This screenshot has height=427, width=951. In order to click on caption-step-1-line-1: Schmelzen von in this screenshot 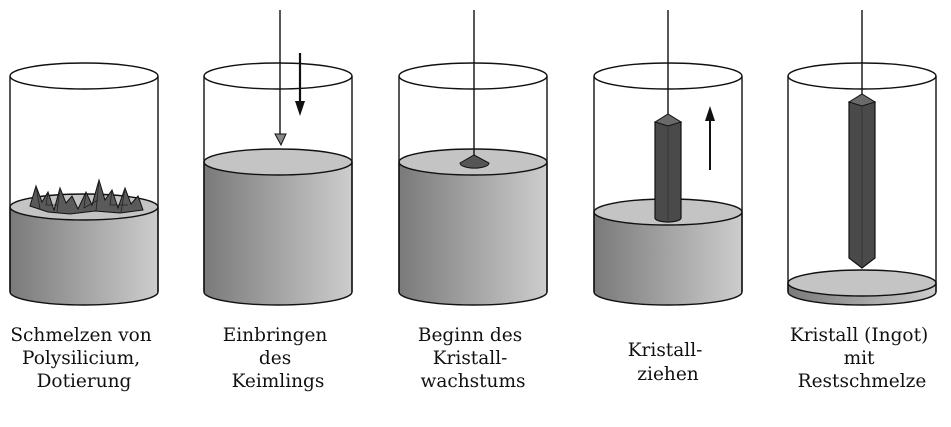, I will do `click(80, 335)`.